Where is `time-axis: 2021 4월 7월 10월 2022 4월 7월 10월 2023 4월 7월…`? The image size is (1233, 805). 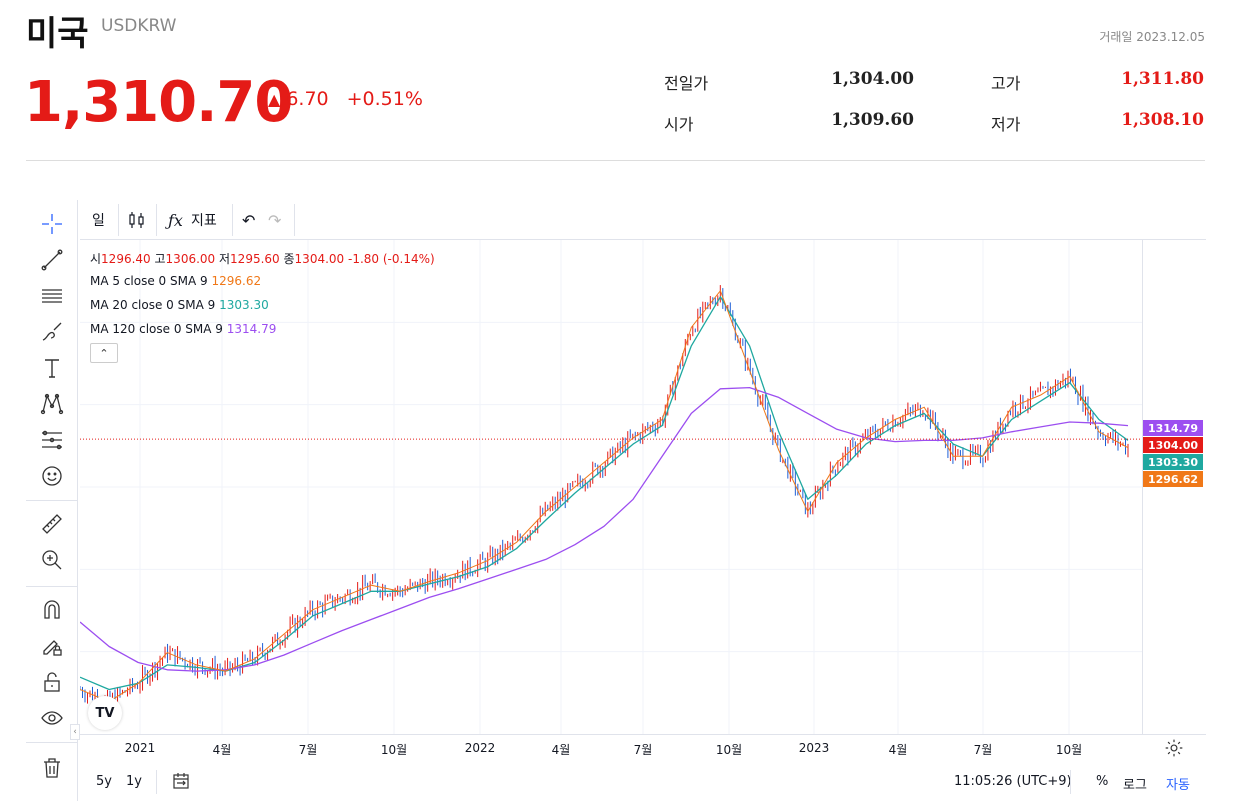
time-axis: 2021 4월 7월 10월 2022 4월 7월 10월 2023 4월 7월… is located at coordinates (643, 747).